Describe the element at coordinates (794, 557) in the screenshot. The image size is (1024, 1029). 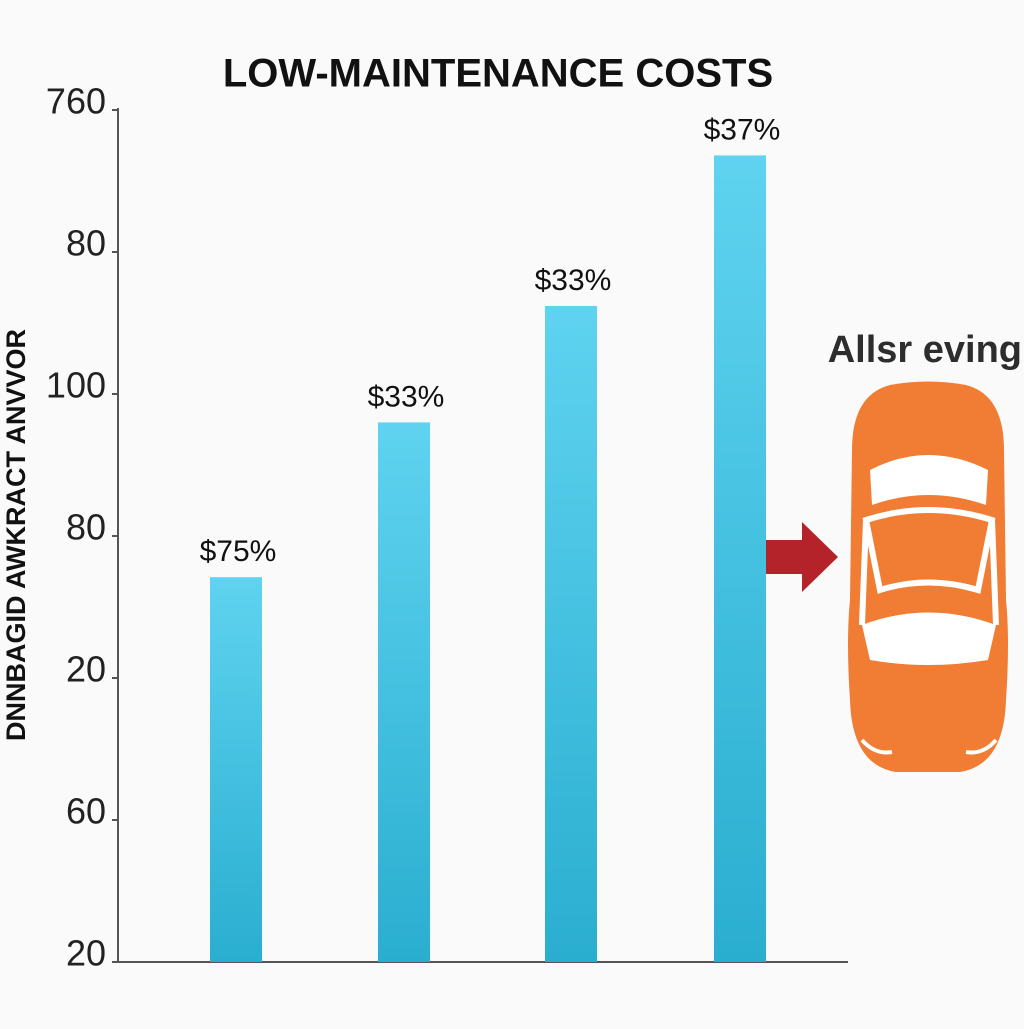
I see `arrow-icon` at that location.